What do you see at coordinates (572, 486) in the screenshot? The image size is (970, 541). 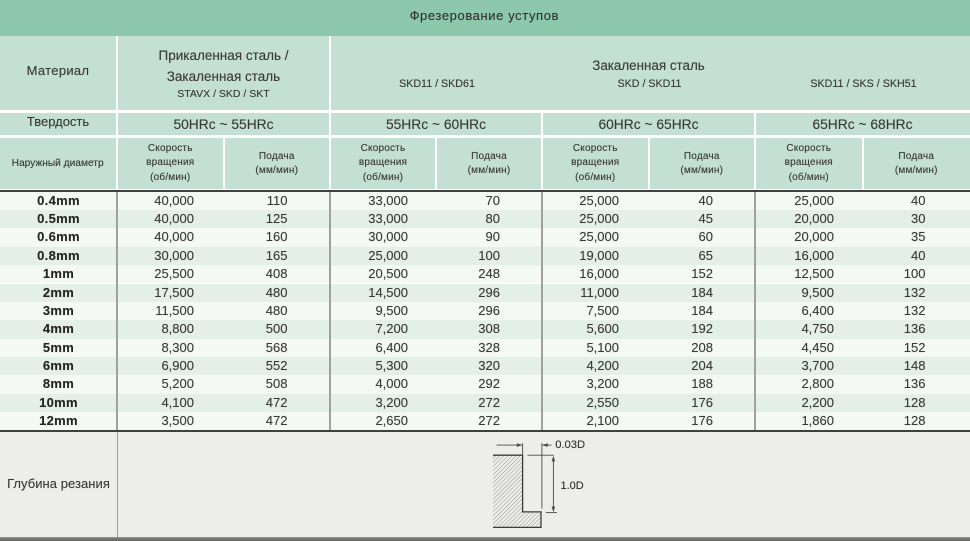 I see `svg-text: 1.0D` at bounding box center [572, 486].